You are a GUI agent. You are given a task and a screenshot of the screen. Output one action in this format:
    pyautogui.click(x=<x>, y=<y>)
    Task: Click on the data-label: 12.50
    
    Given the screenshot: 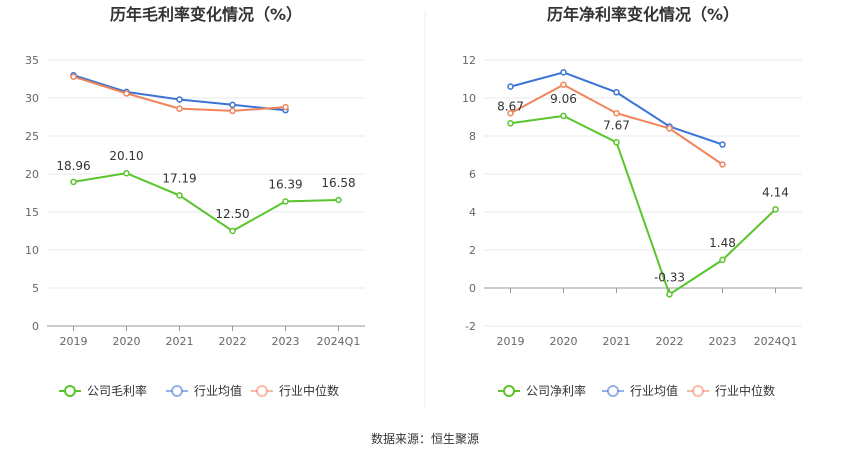 What is the action you would take?
    pyautogui.click(x=232, y=214)
    